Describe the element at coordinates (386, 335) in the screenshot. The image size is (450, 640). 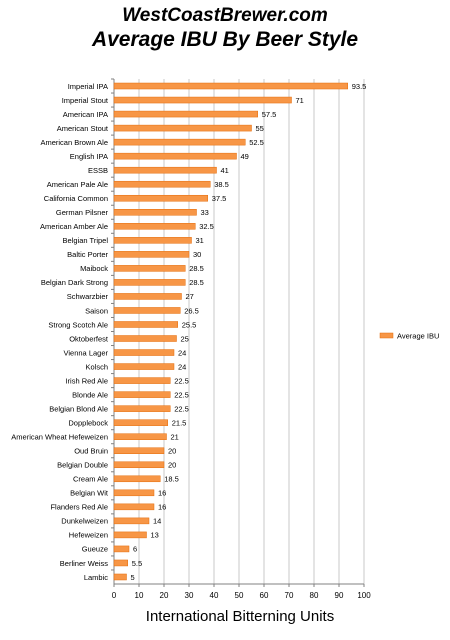
I see `legend-swatch` at that location.